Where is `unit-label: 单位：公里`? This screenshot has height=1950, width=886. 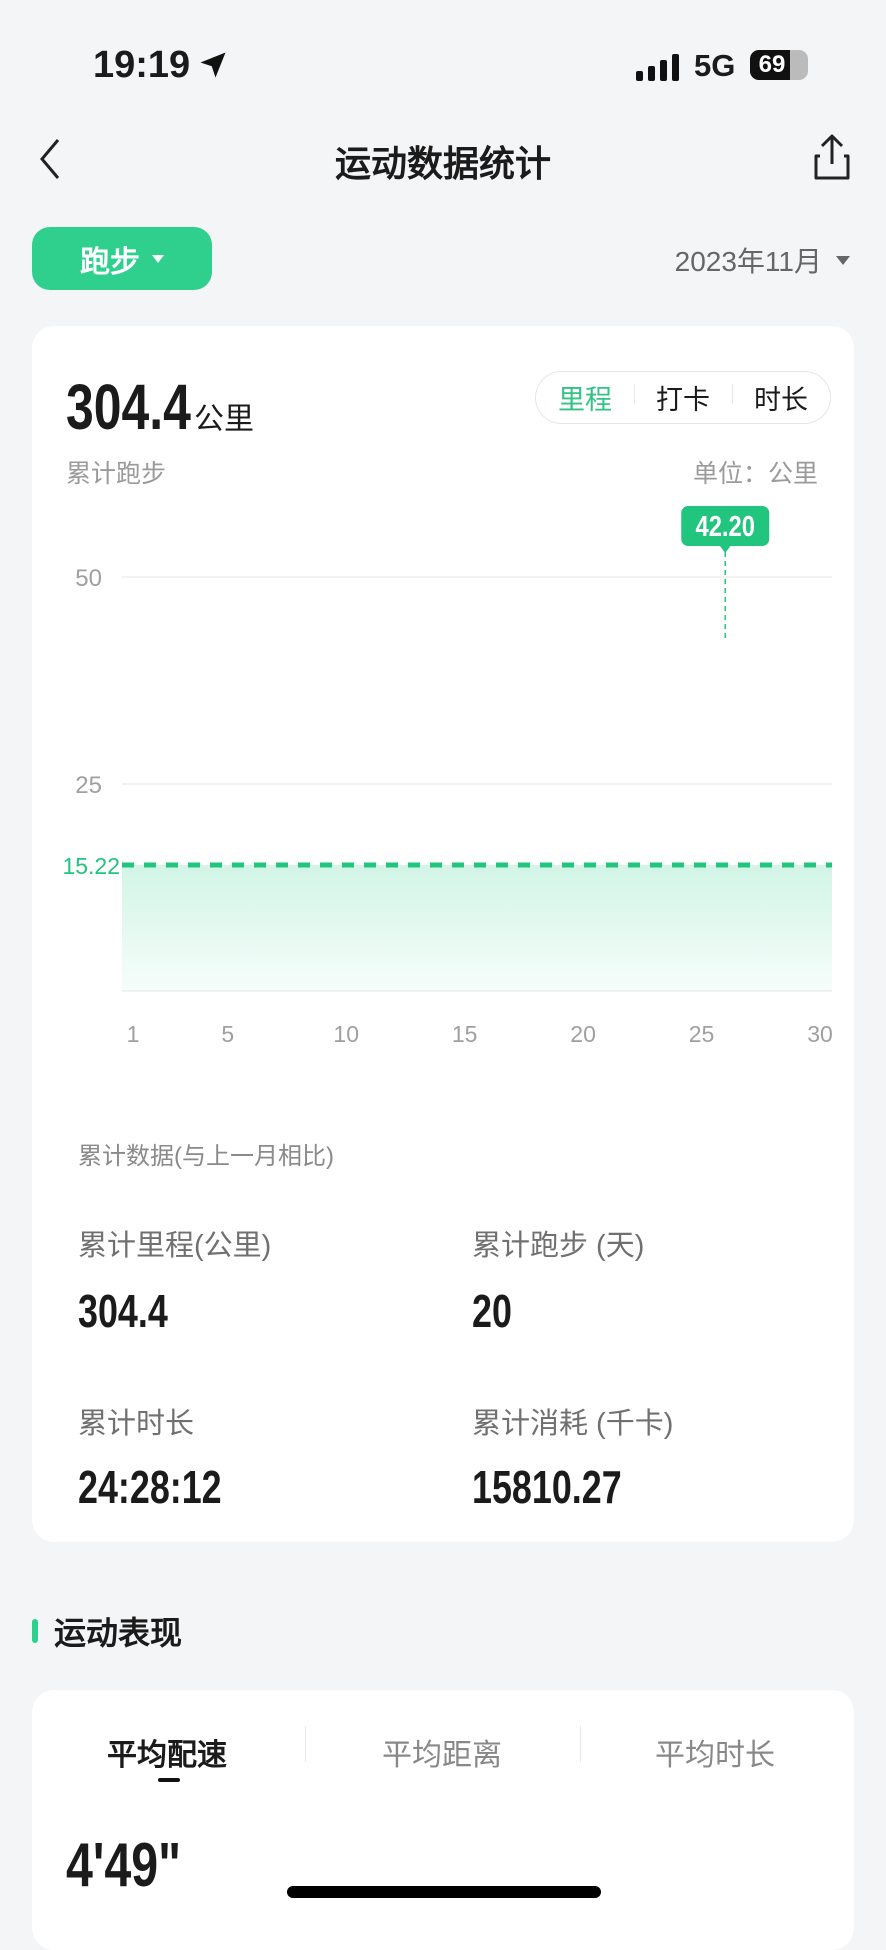
unit-label: 单位：公里 is located at coordinates (755, 474).